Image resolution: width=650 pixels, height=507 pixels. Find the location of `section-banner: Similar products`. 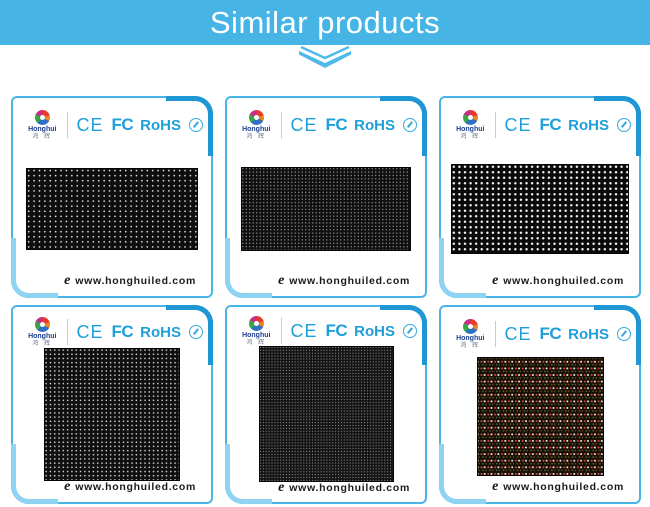

section-banner: Similar products is located at coordinates (325, 22).